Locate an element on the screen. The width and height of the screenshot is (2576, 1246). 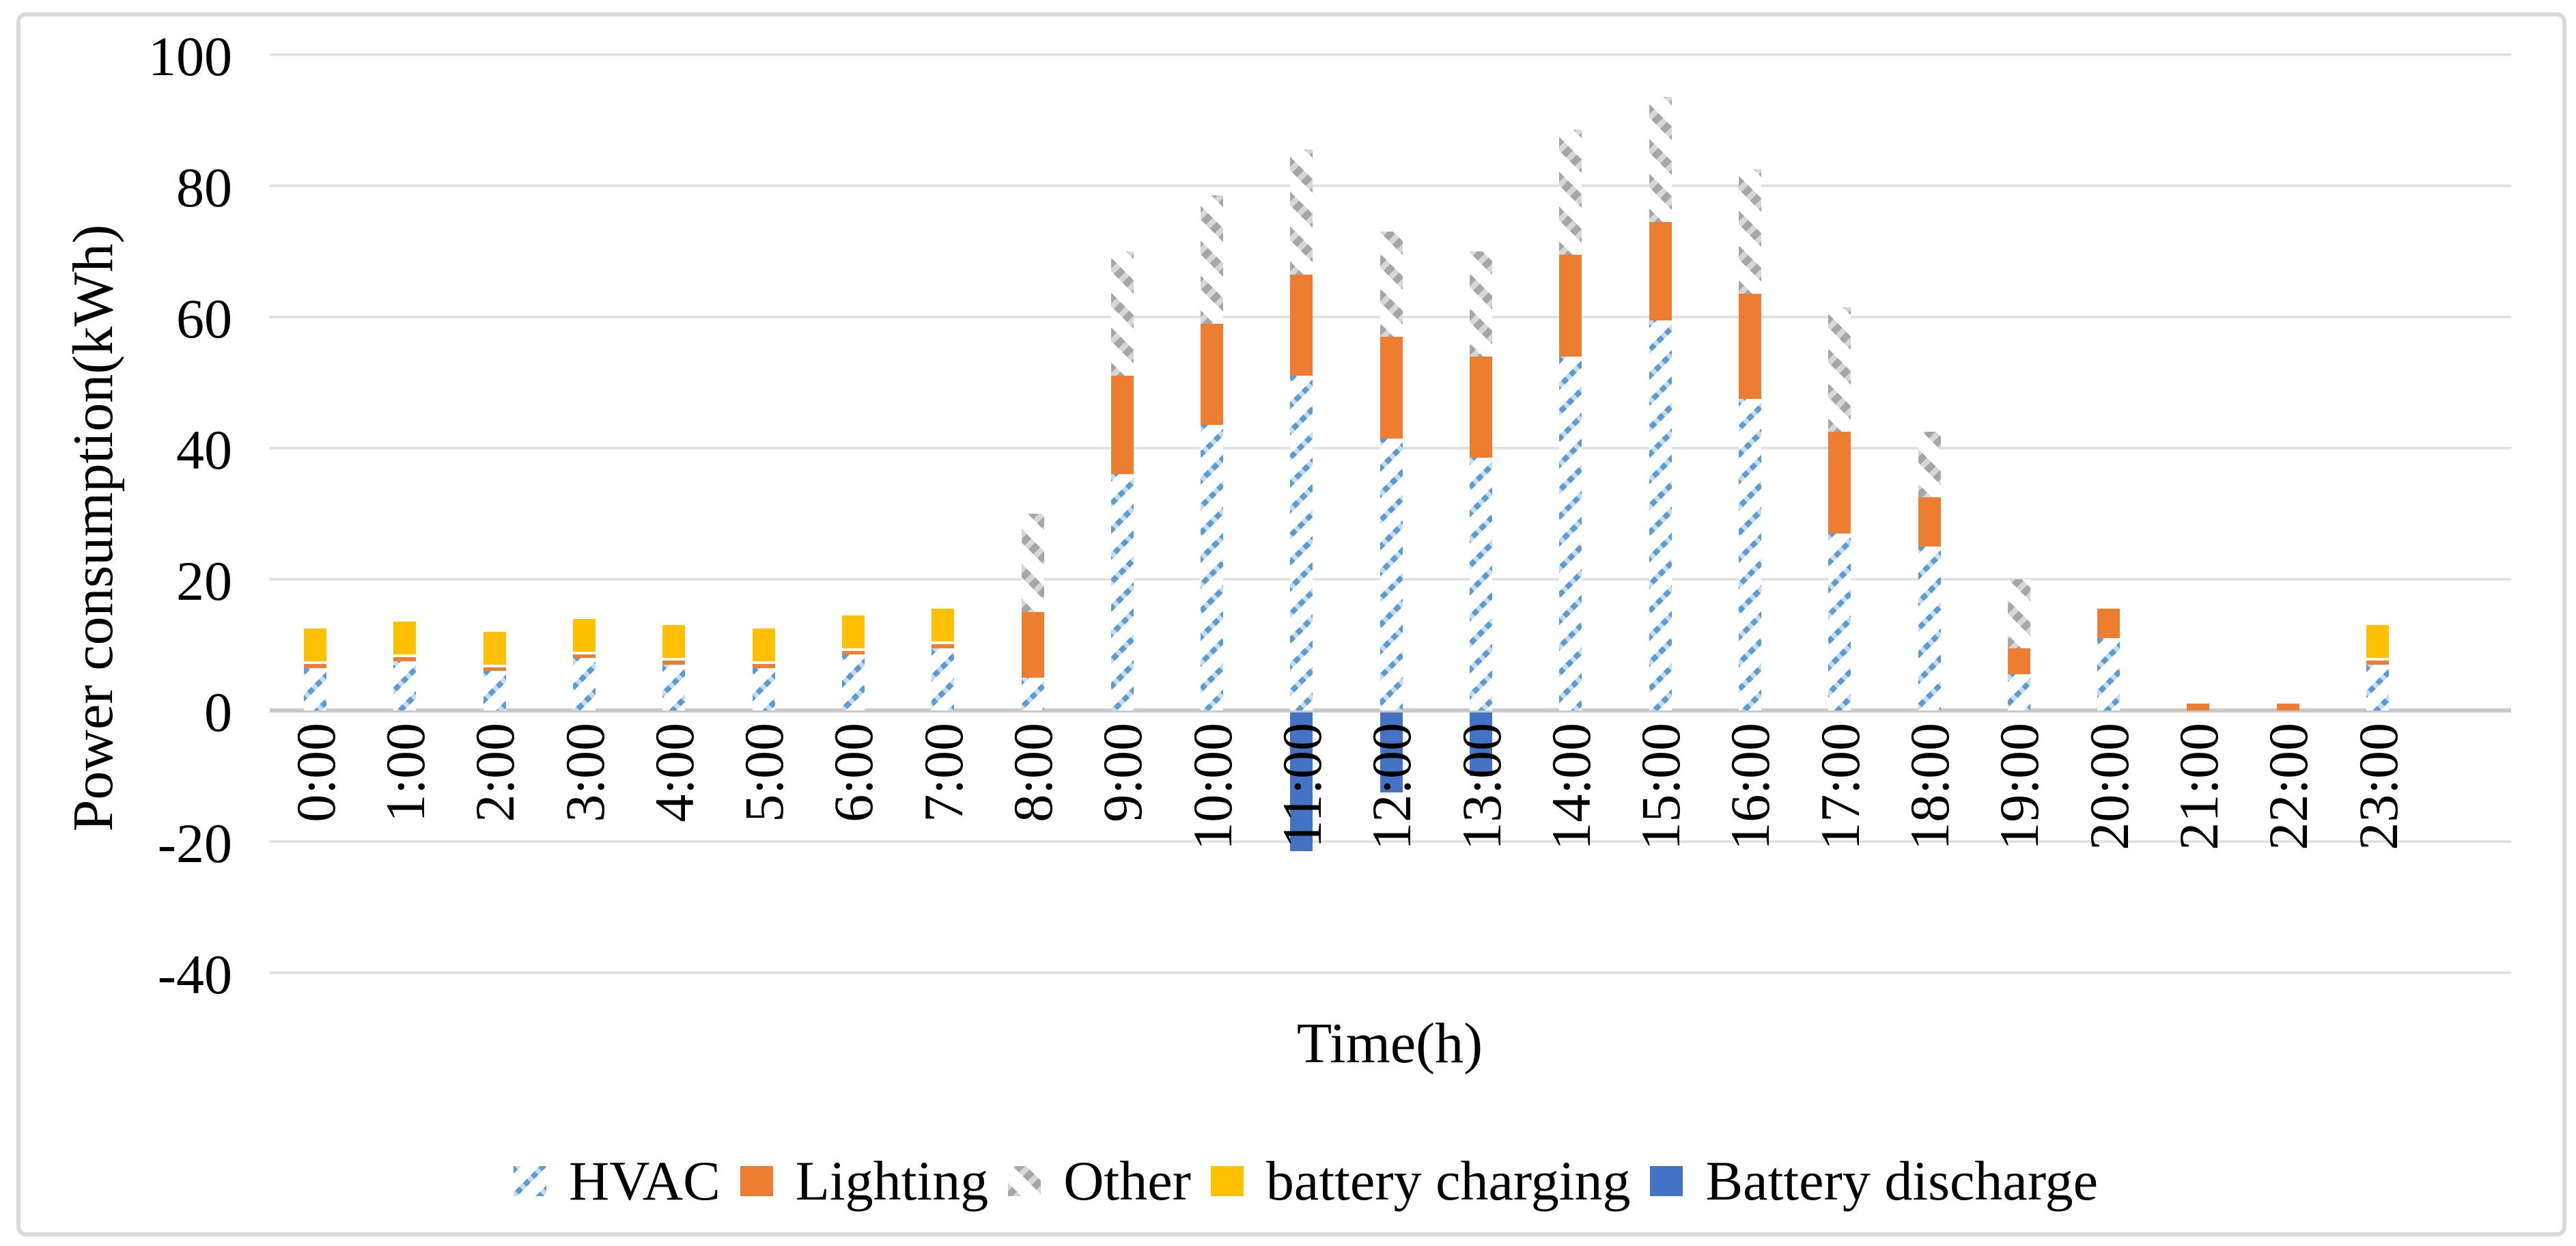
x-tick-label: 11:00 is located at coordinates (1301, 785).